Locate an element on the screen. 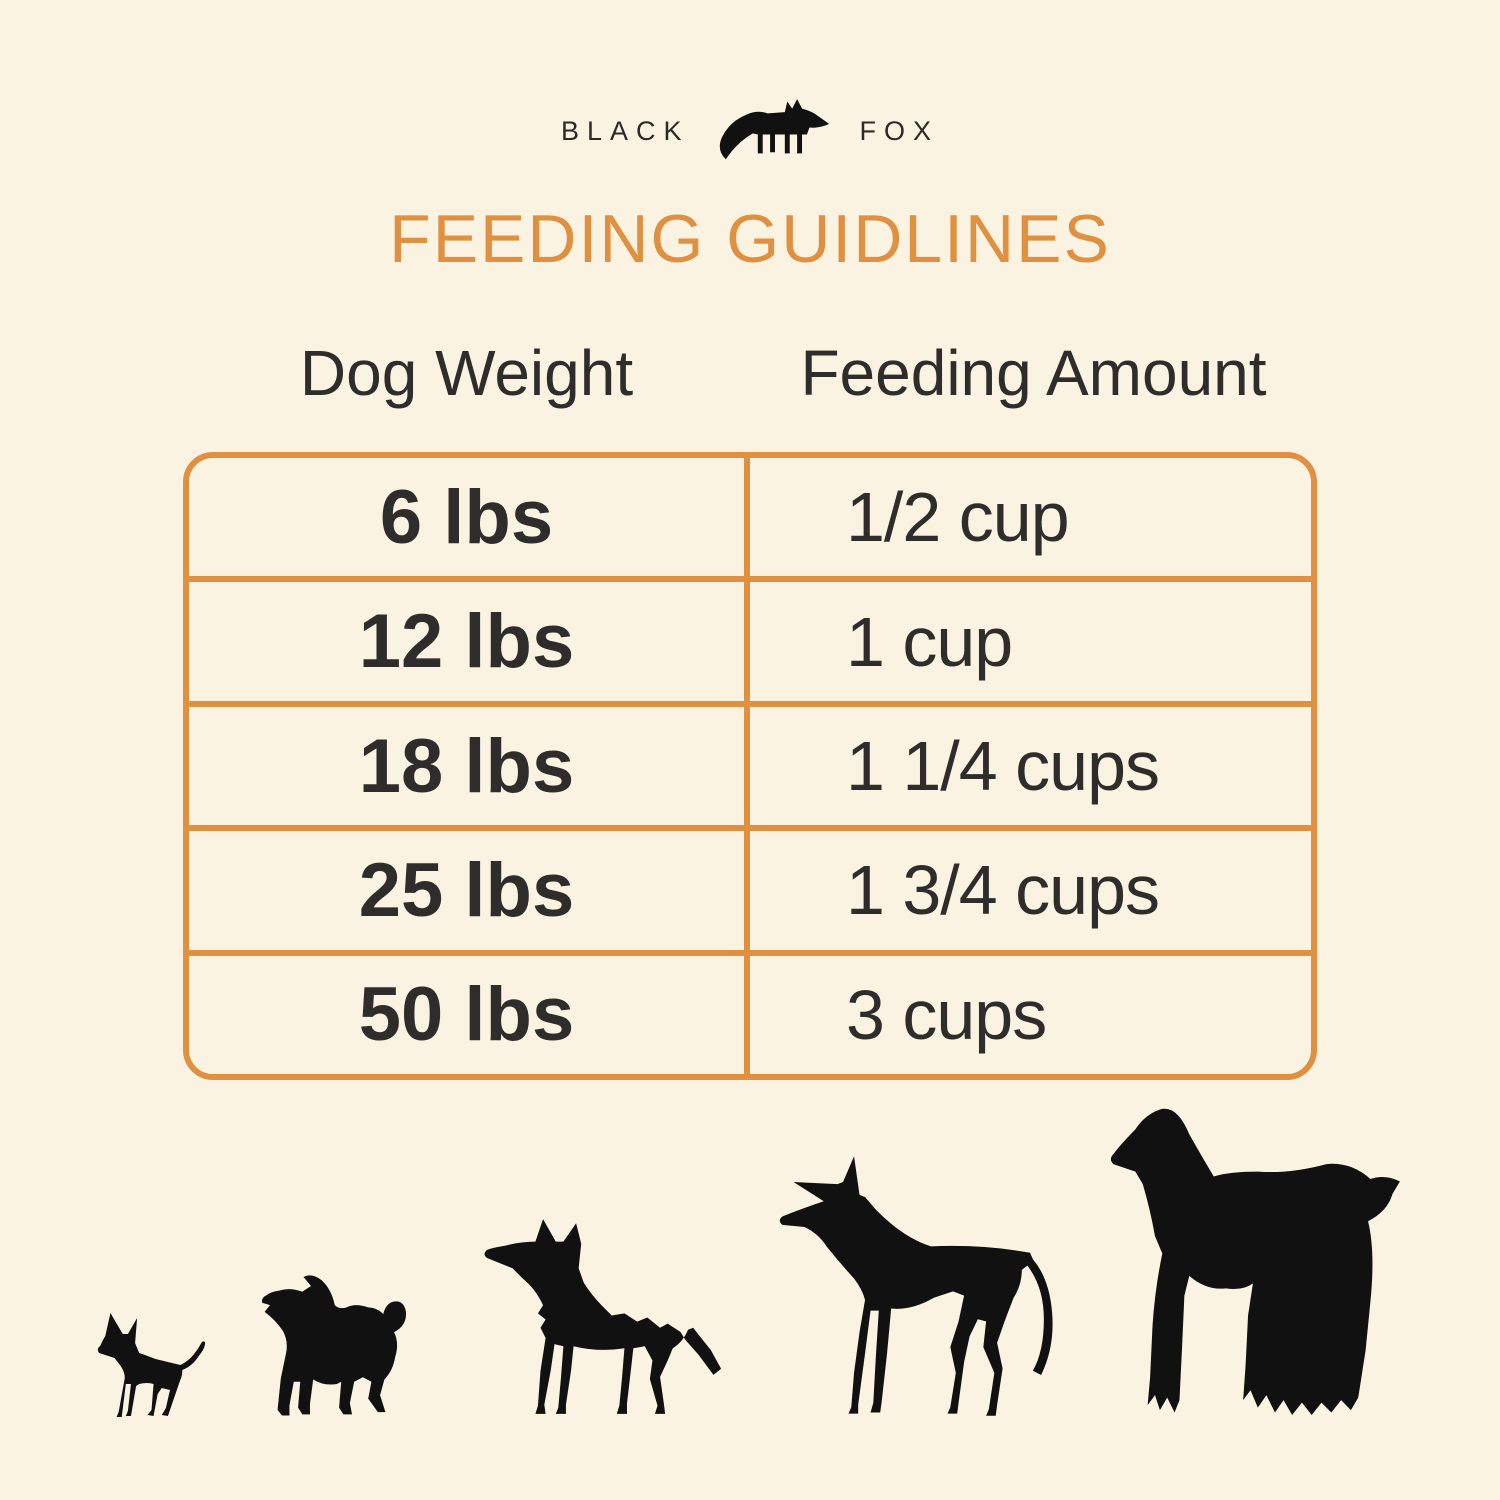 The height and width of the screenshot is (1500, 1500). afghan-hound-silhouette-icon is located at coordinates (1256, 1261).